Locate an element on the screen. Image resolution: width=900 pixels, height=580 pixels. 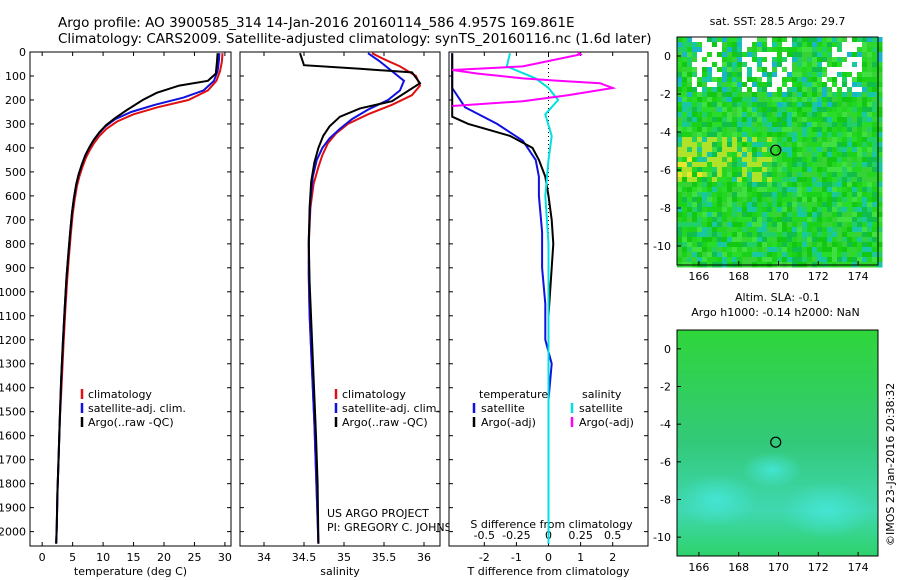
y-tick-label: 1100 is located at coordinates (13, 316).